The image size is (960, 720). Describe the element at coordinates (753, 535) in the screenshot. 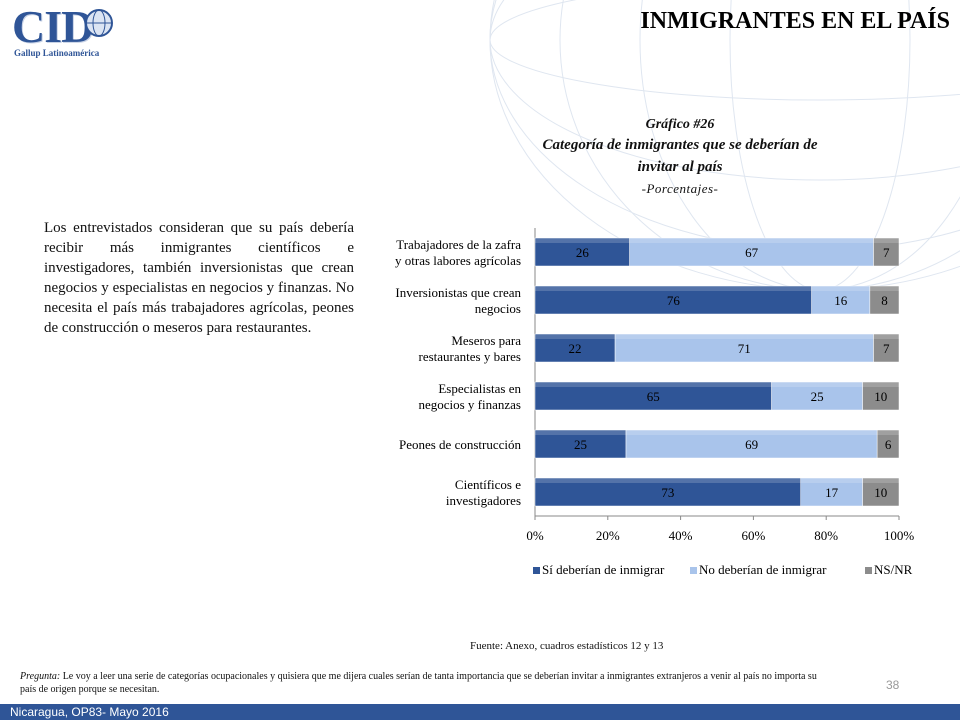

I see `x-tick-label-4: 60%` at that location.